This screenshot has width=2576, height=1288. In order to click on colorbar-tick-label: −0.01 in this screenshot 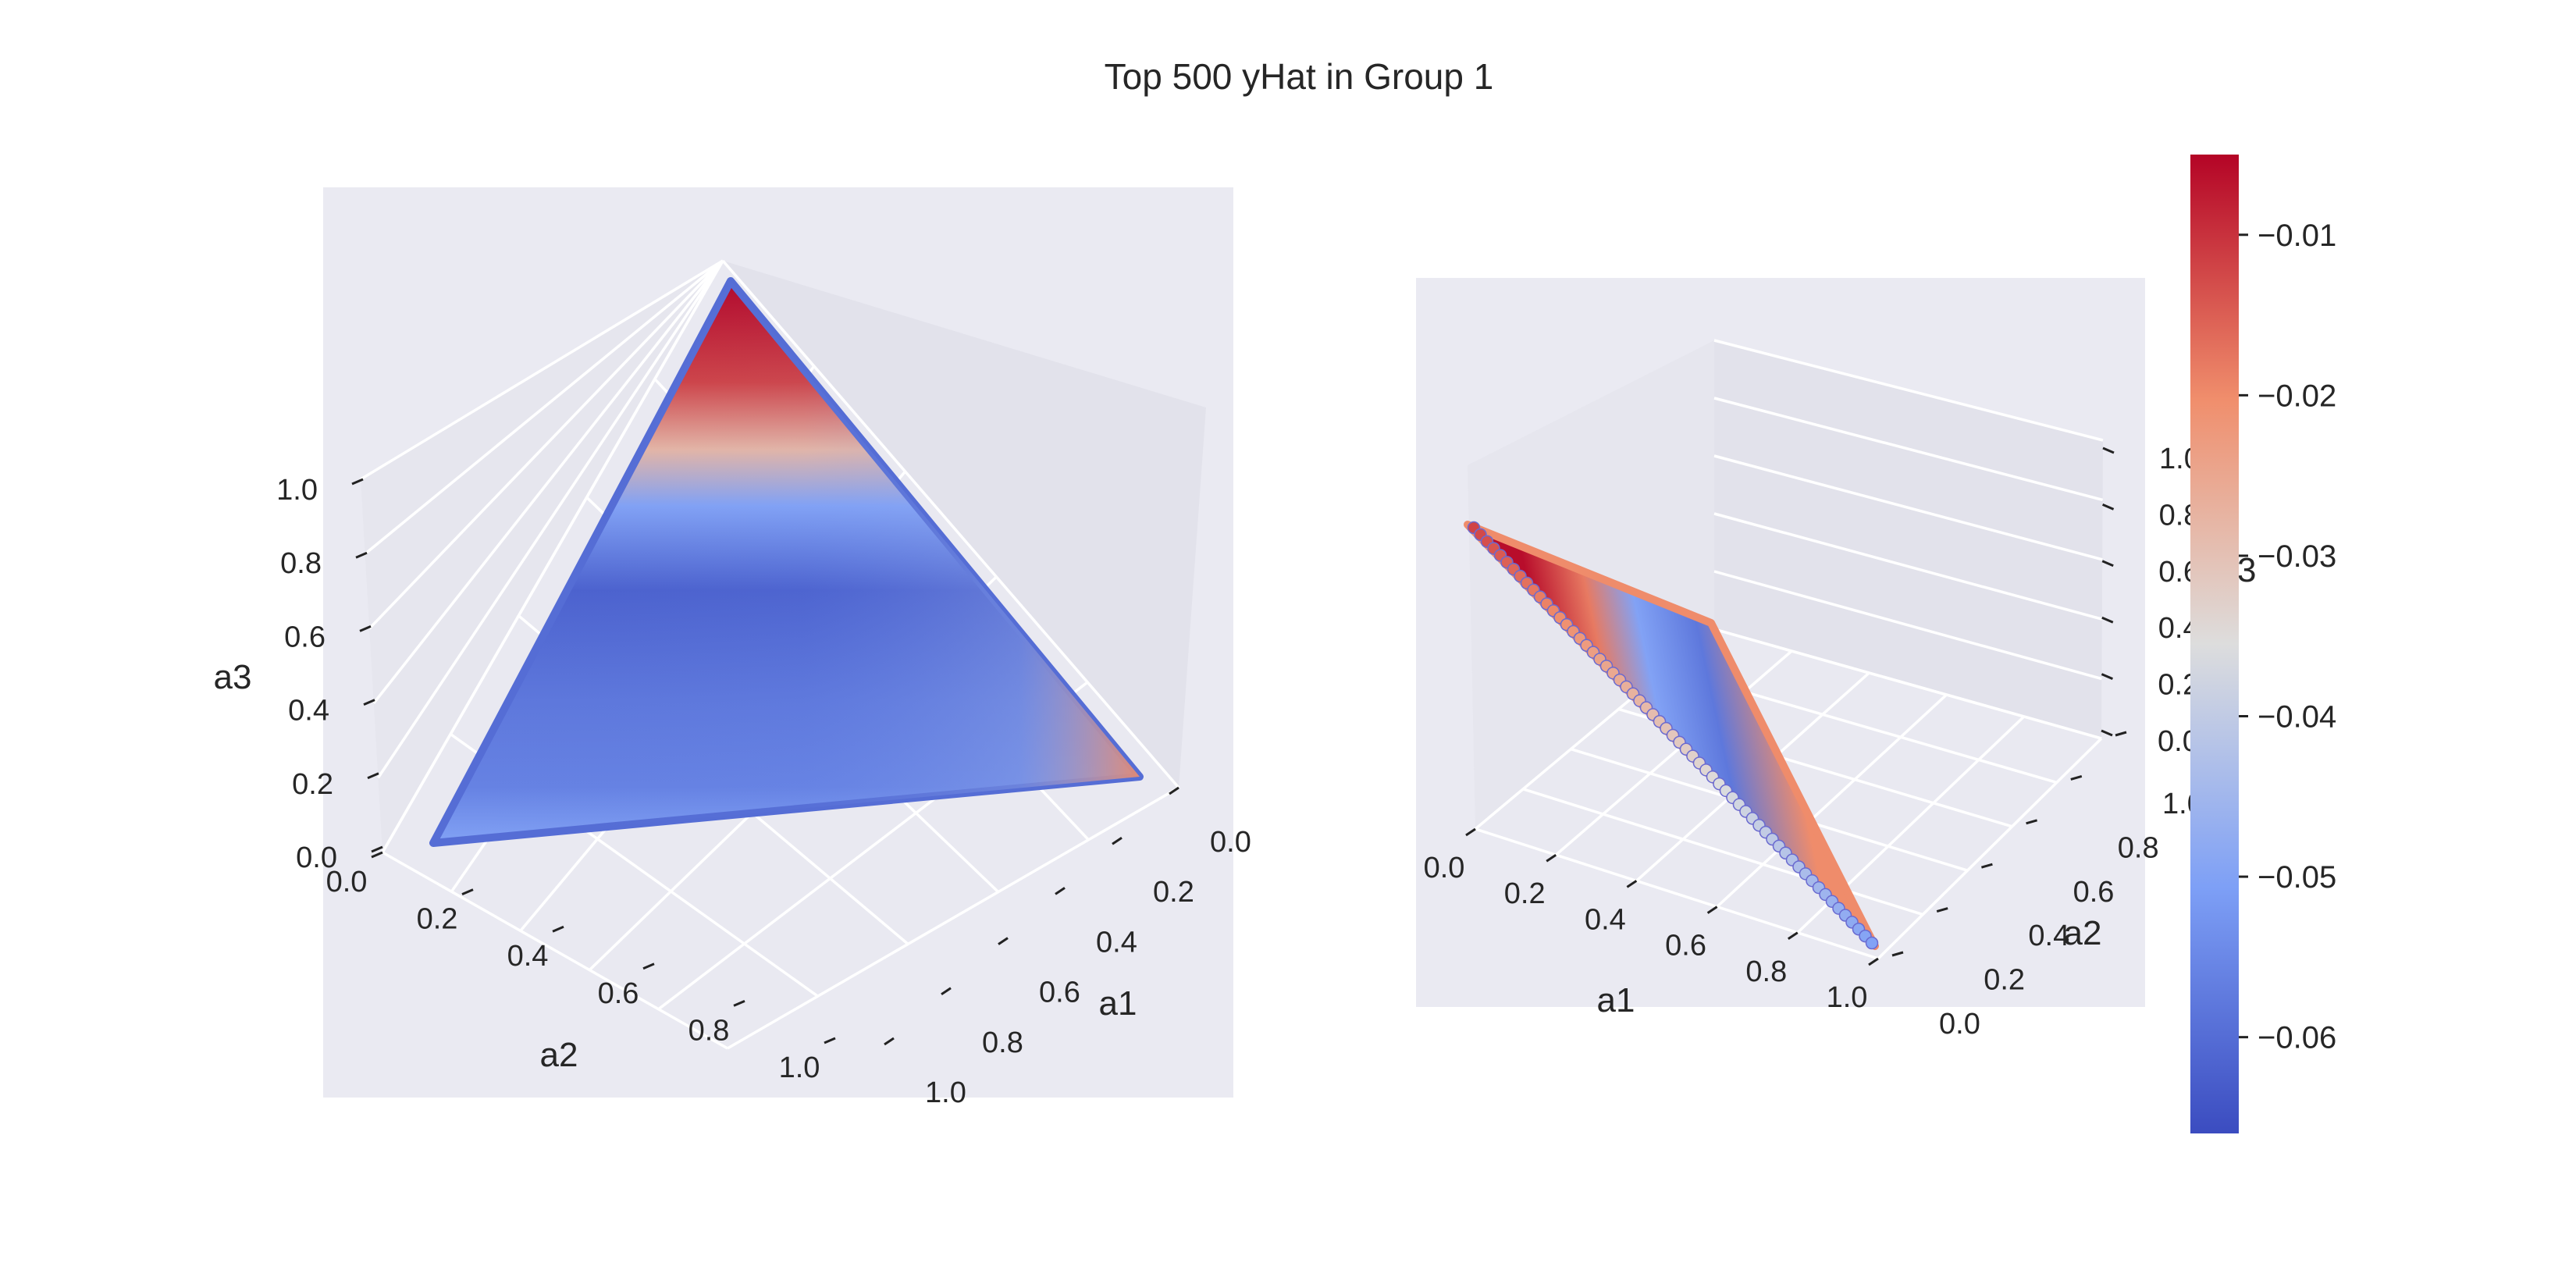, I will do `click(2297, 236)`.